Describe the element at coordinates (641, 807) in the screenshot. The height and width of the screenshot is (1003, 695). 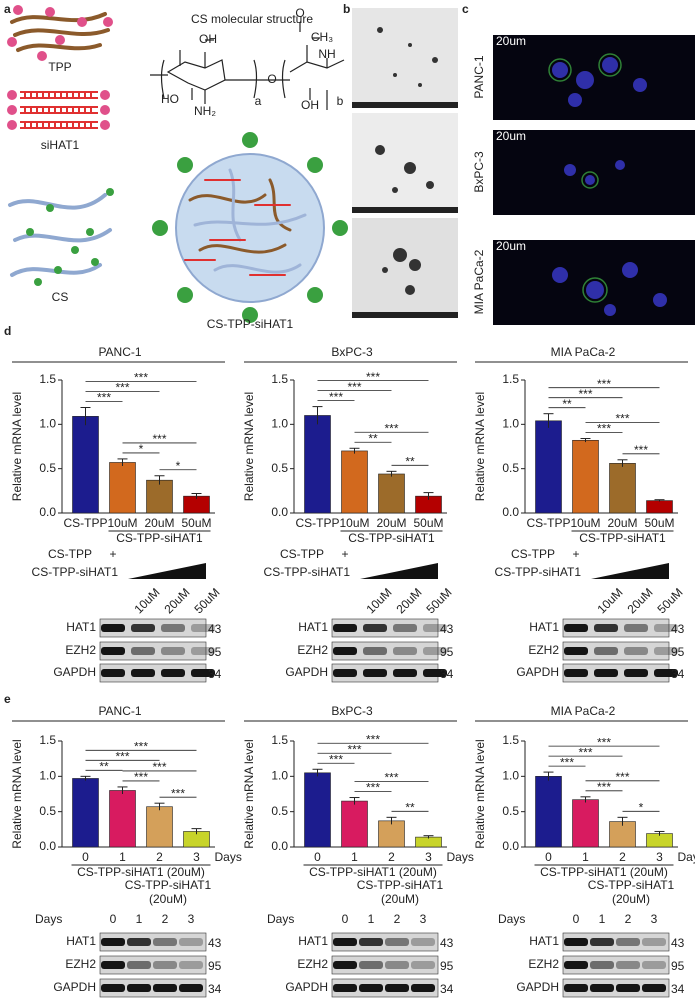
I see `significance-label: *` at that location.